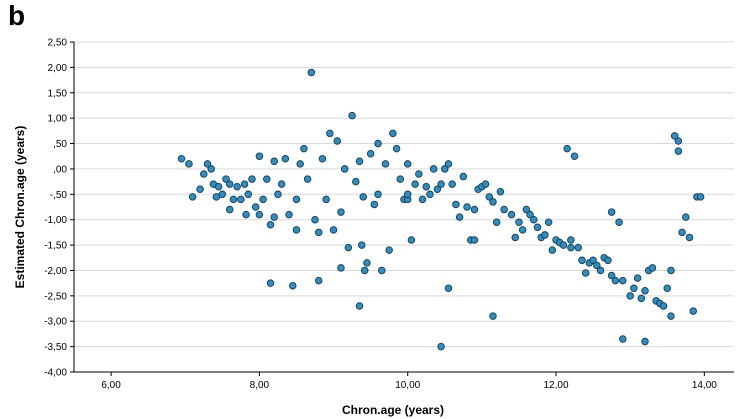 This screenshot has height=419, width=746. I want to click on y-tick-label: -3,00, so click(55, 322).